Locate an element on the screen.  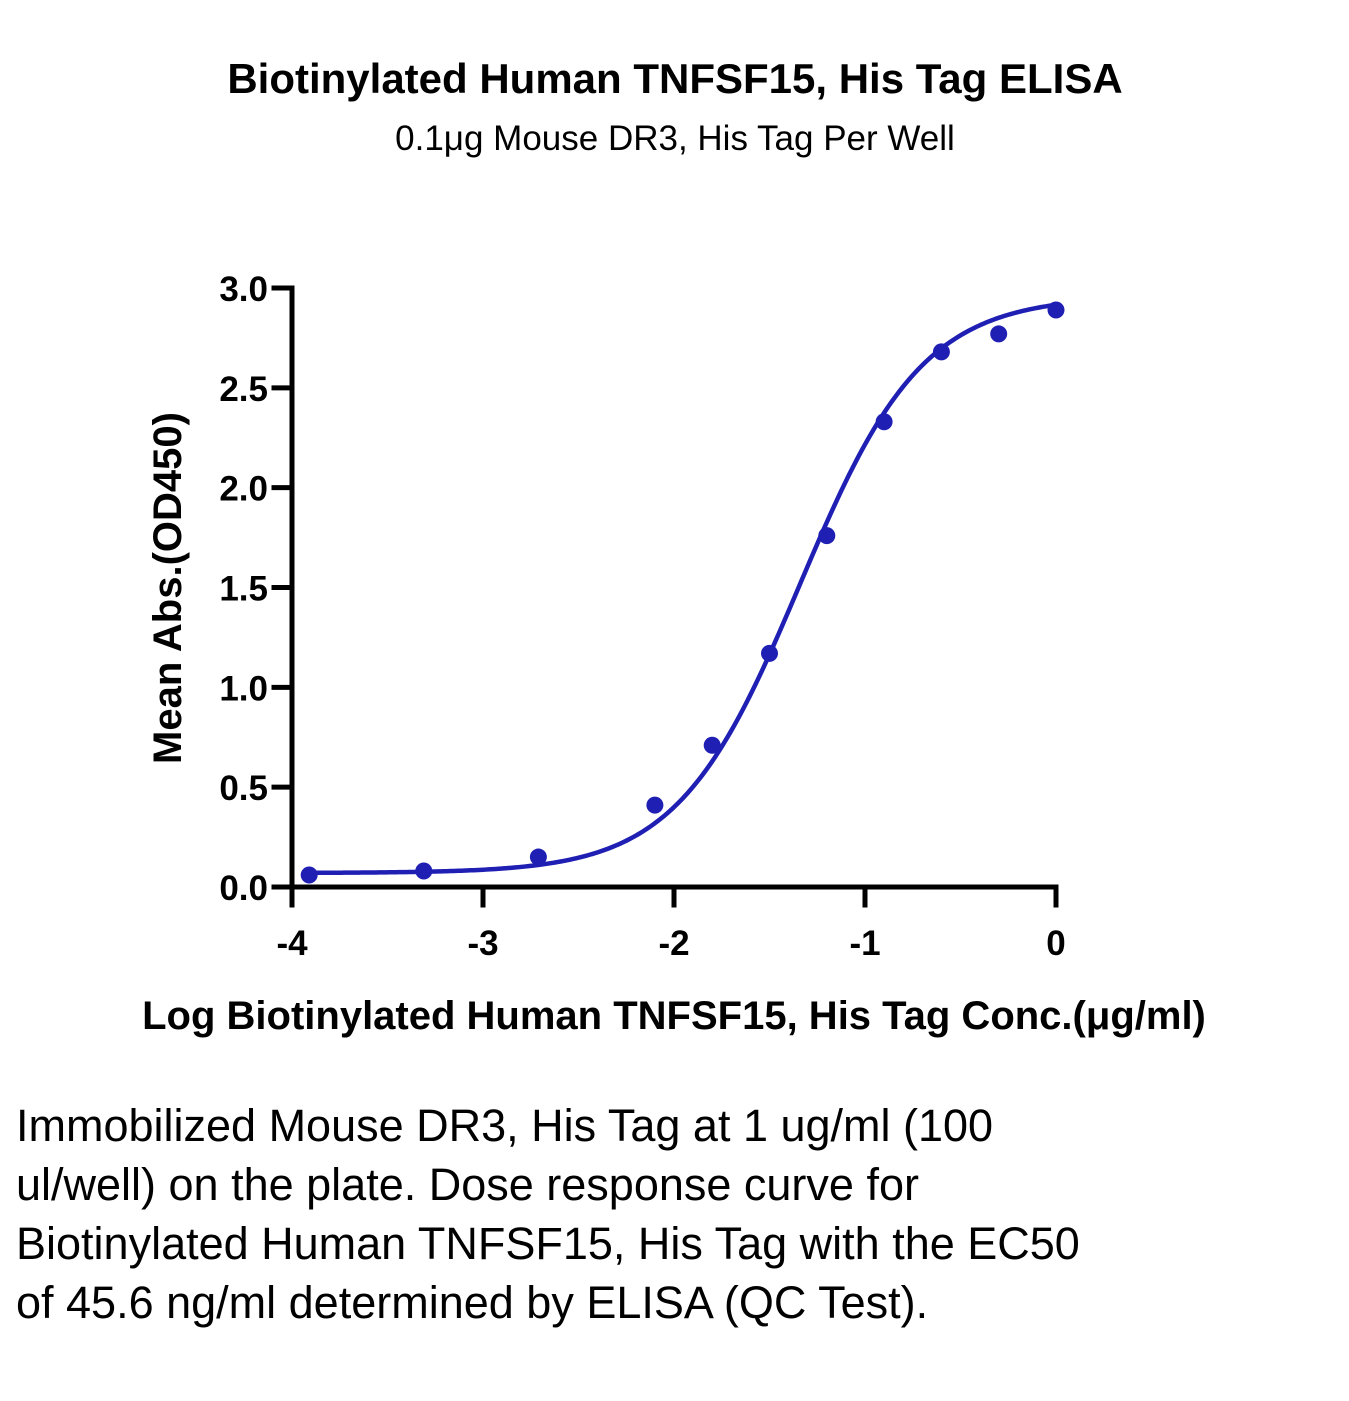
y-axis-label: Mean Abs.(OD450) is located at coordinates (168, 588).